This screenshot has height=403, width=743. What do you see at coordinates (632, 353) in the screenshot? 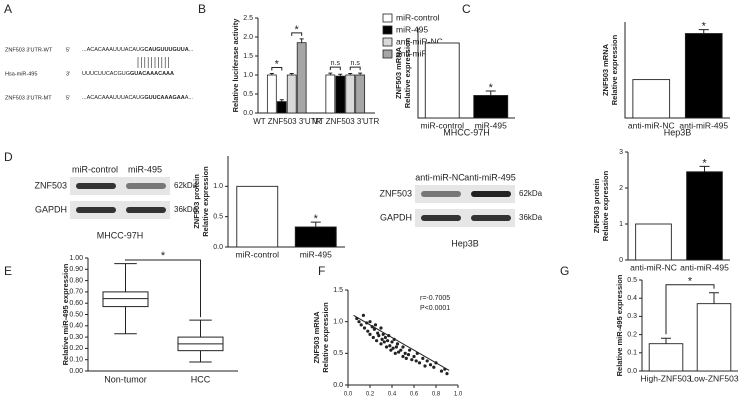
I see `y-tick-label: 0.1` at bounding box center [632, 353].